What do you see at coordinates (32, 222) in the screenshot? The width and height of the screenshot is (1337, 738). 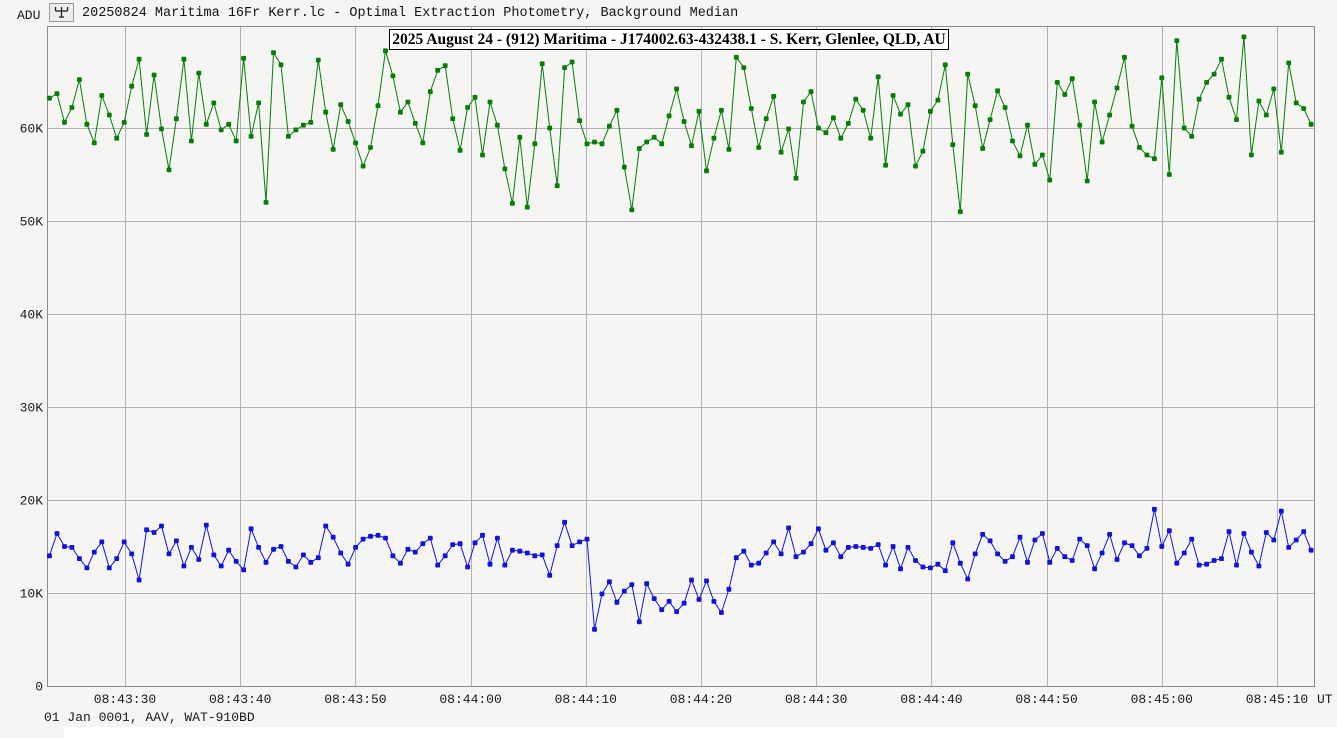 I see `svg-text: 50K` at bounding box center [32, 222].